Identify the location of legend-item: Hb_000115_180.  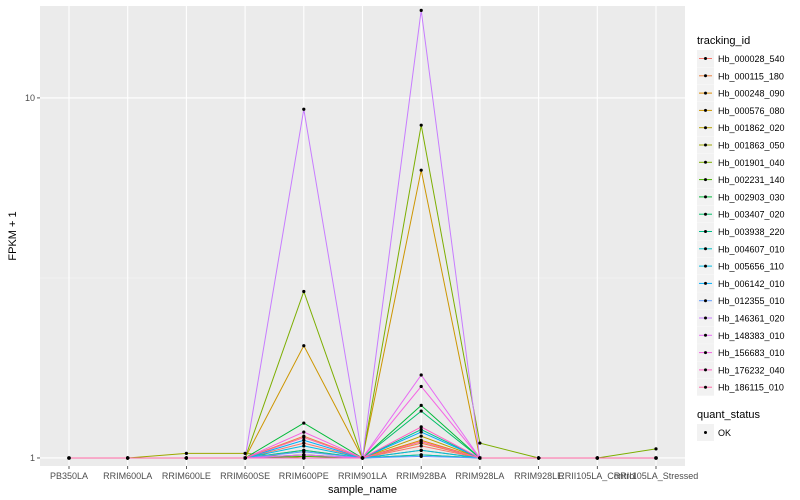
(740, 76).